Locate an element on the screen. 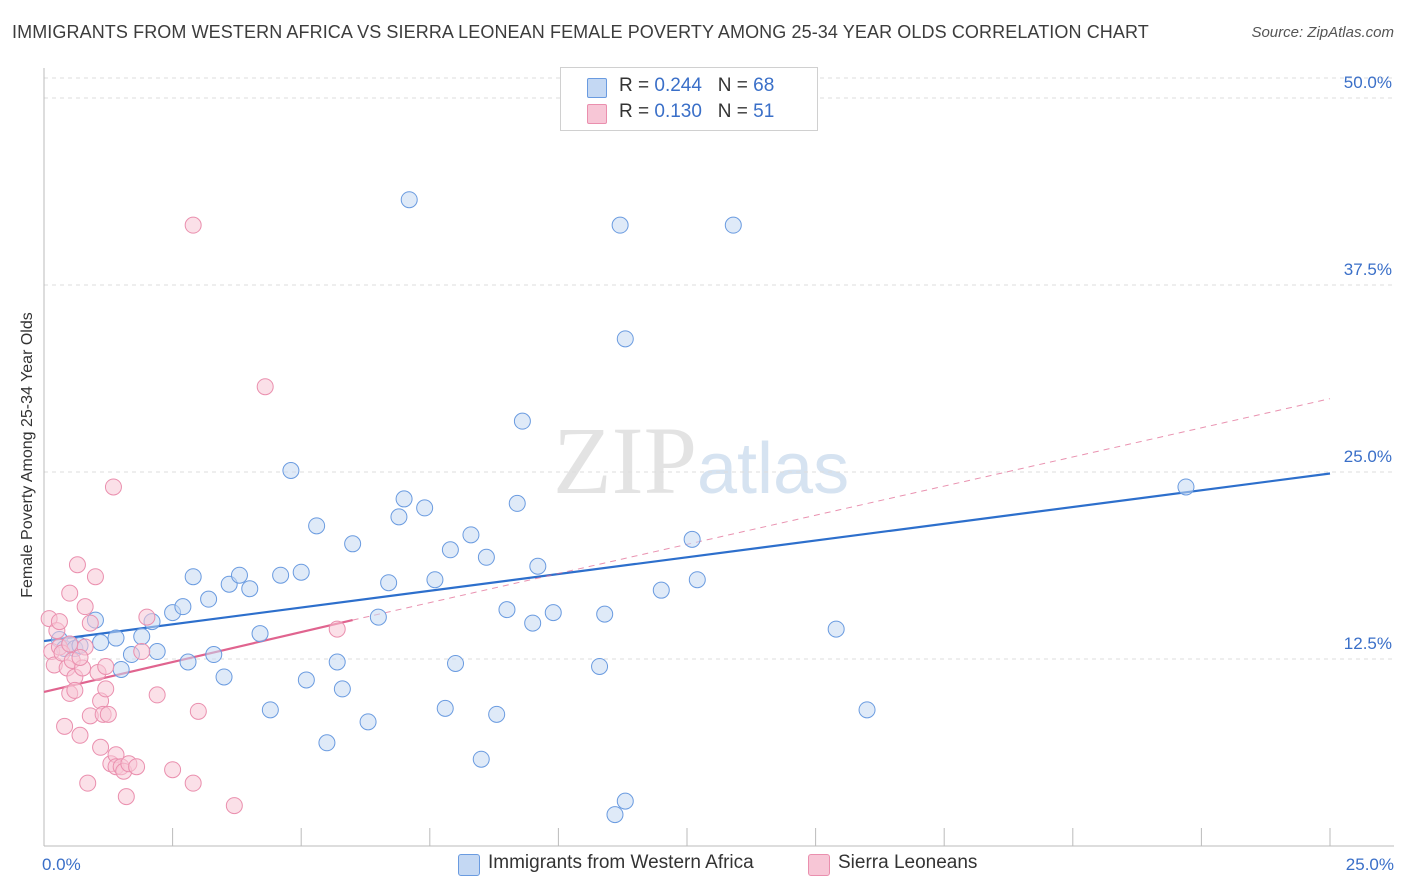 This screenshot has height=892, width=1406. watermark: ZIPatlas is located at coordinates (701, 460).